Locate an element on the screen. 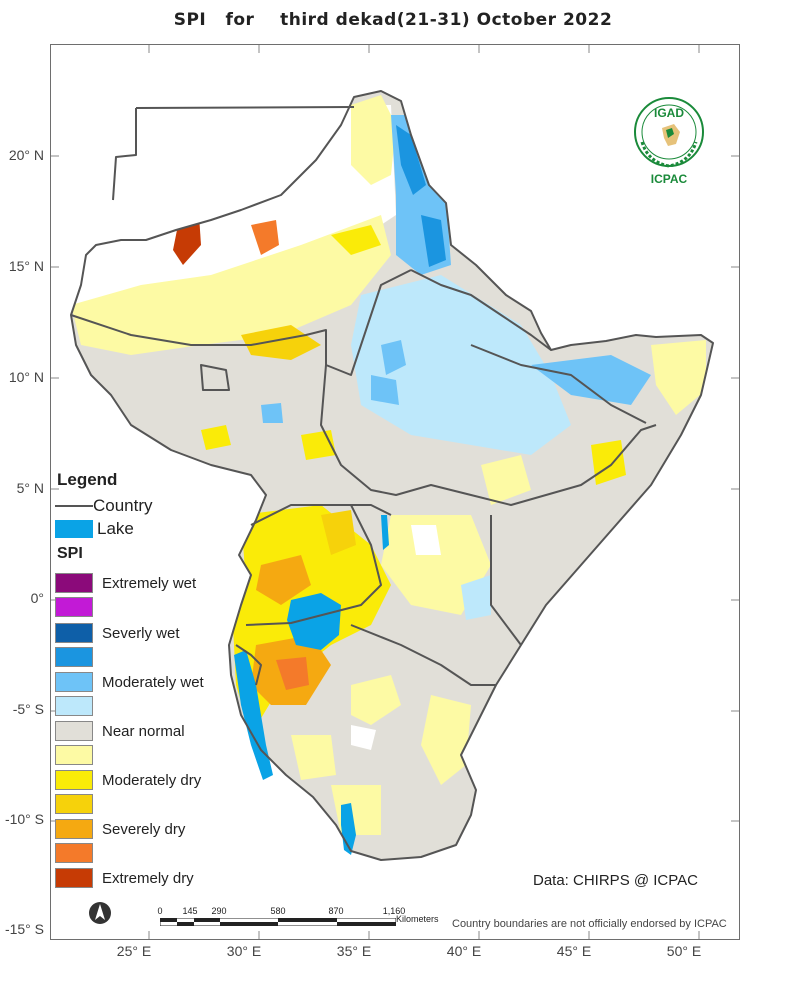 The height and width of the screenshot is (981, 786). legend-lake-row: Lake is located at coordinates (94, 529).